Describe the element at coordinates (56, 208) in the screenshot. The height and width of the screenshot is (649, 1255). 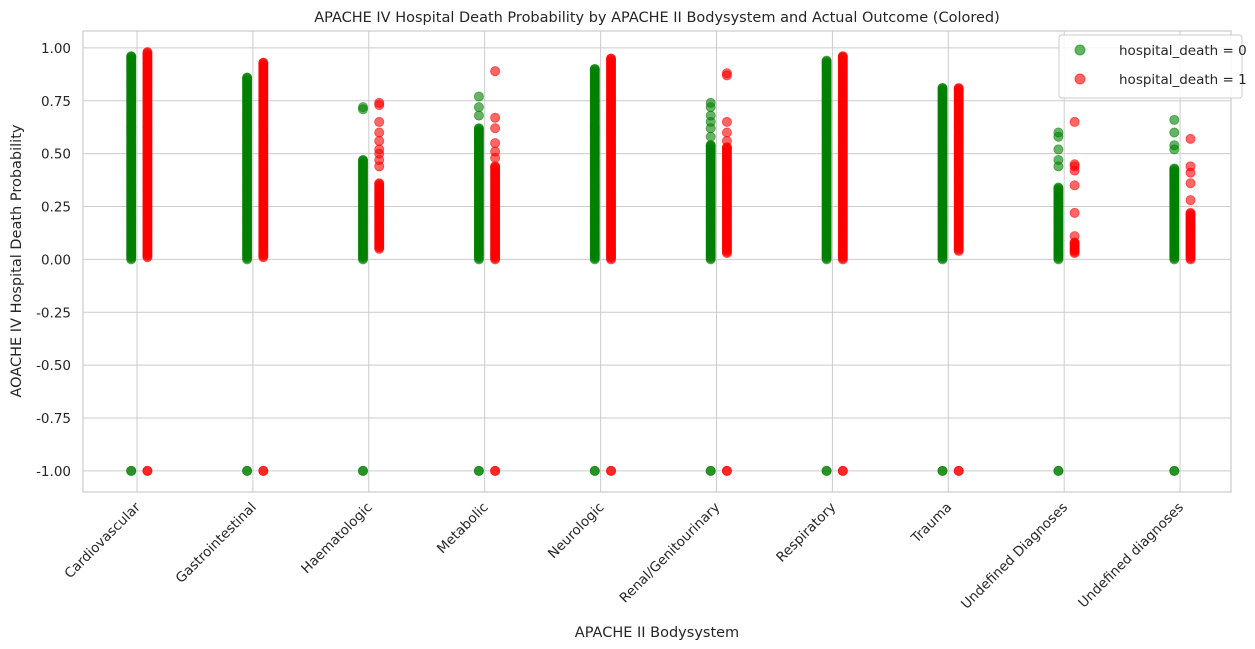
I see `y-tick-label: 0.25` at that location.